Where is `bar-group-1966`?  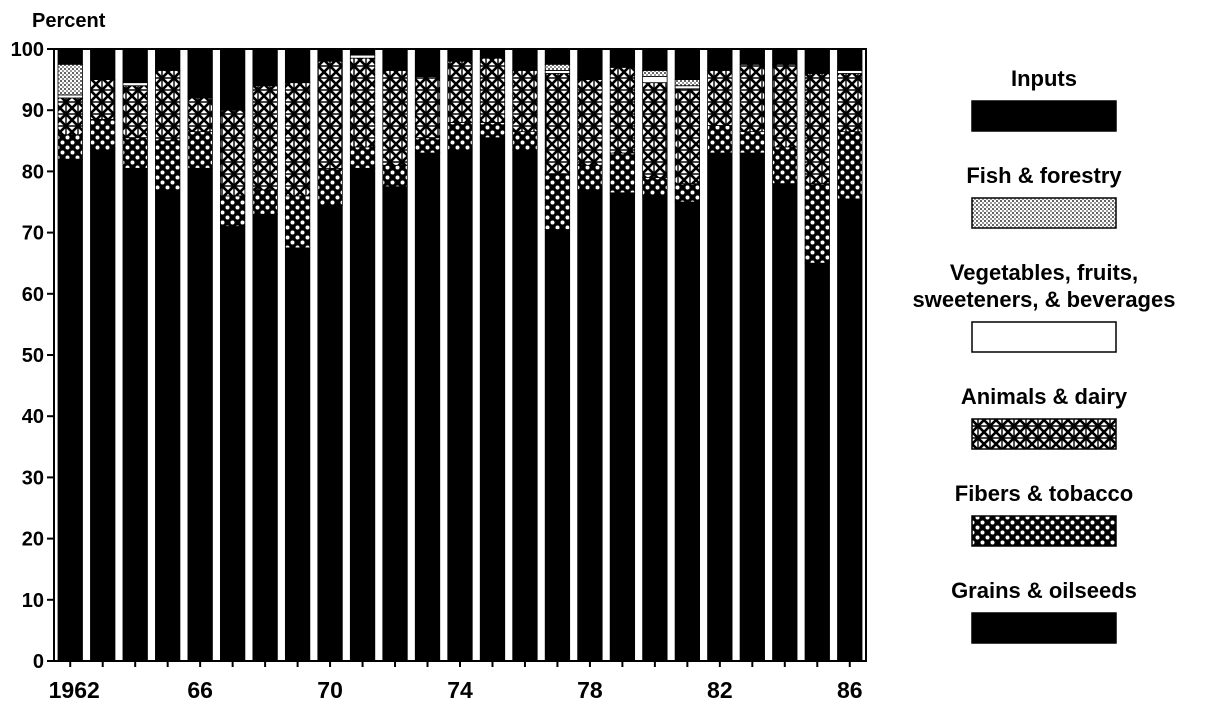
bar-group-1966 is located at coordinates (200, 355).